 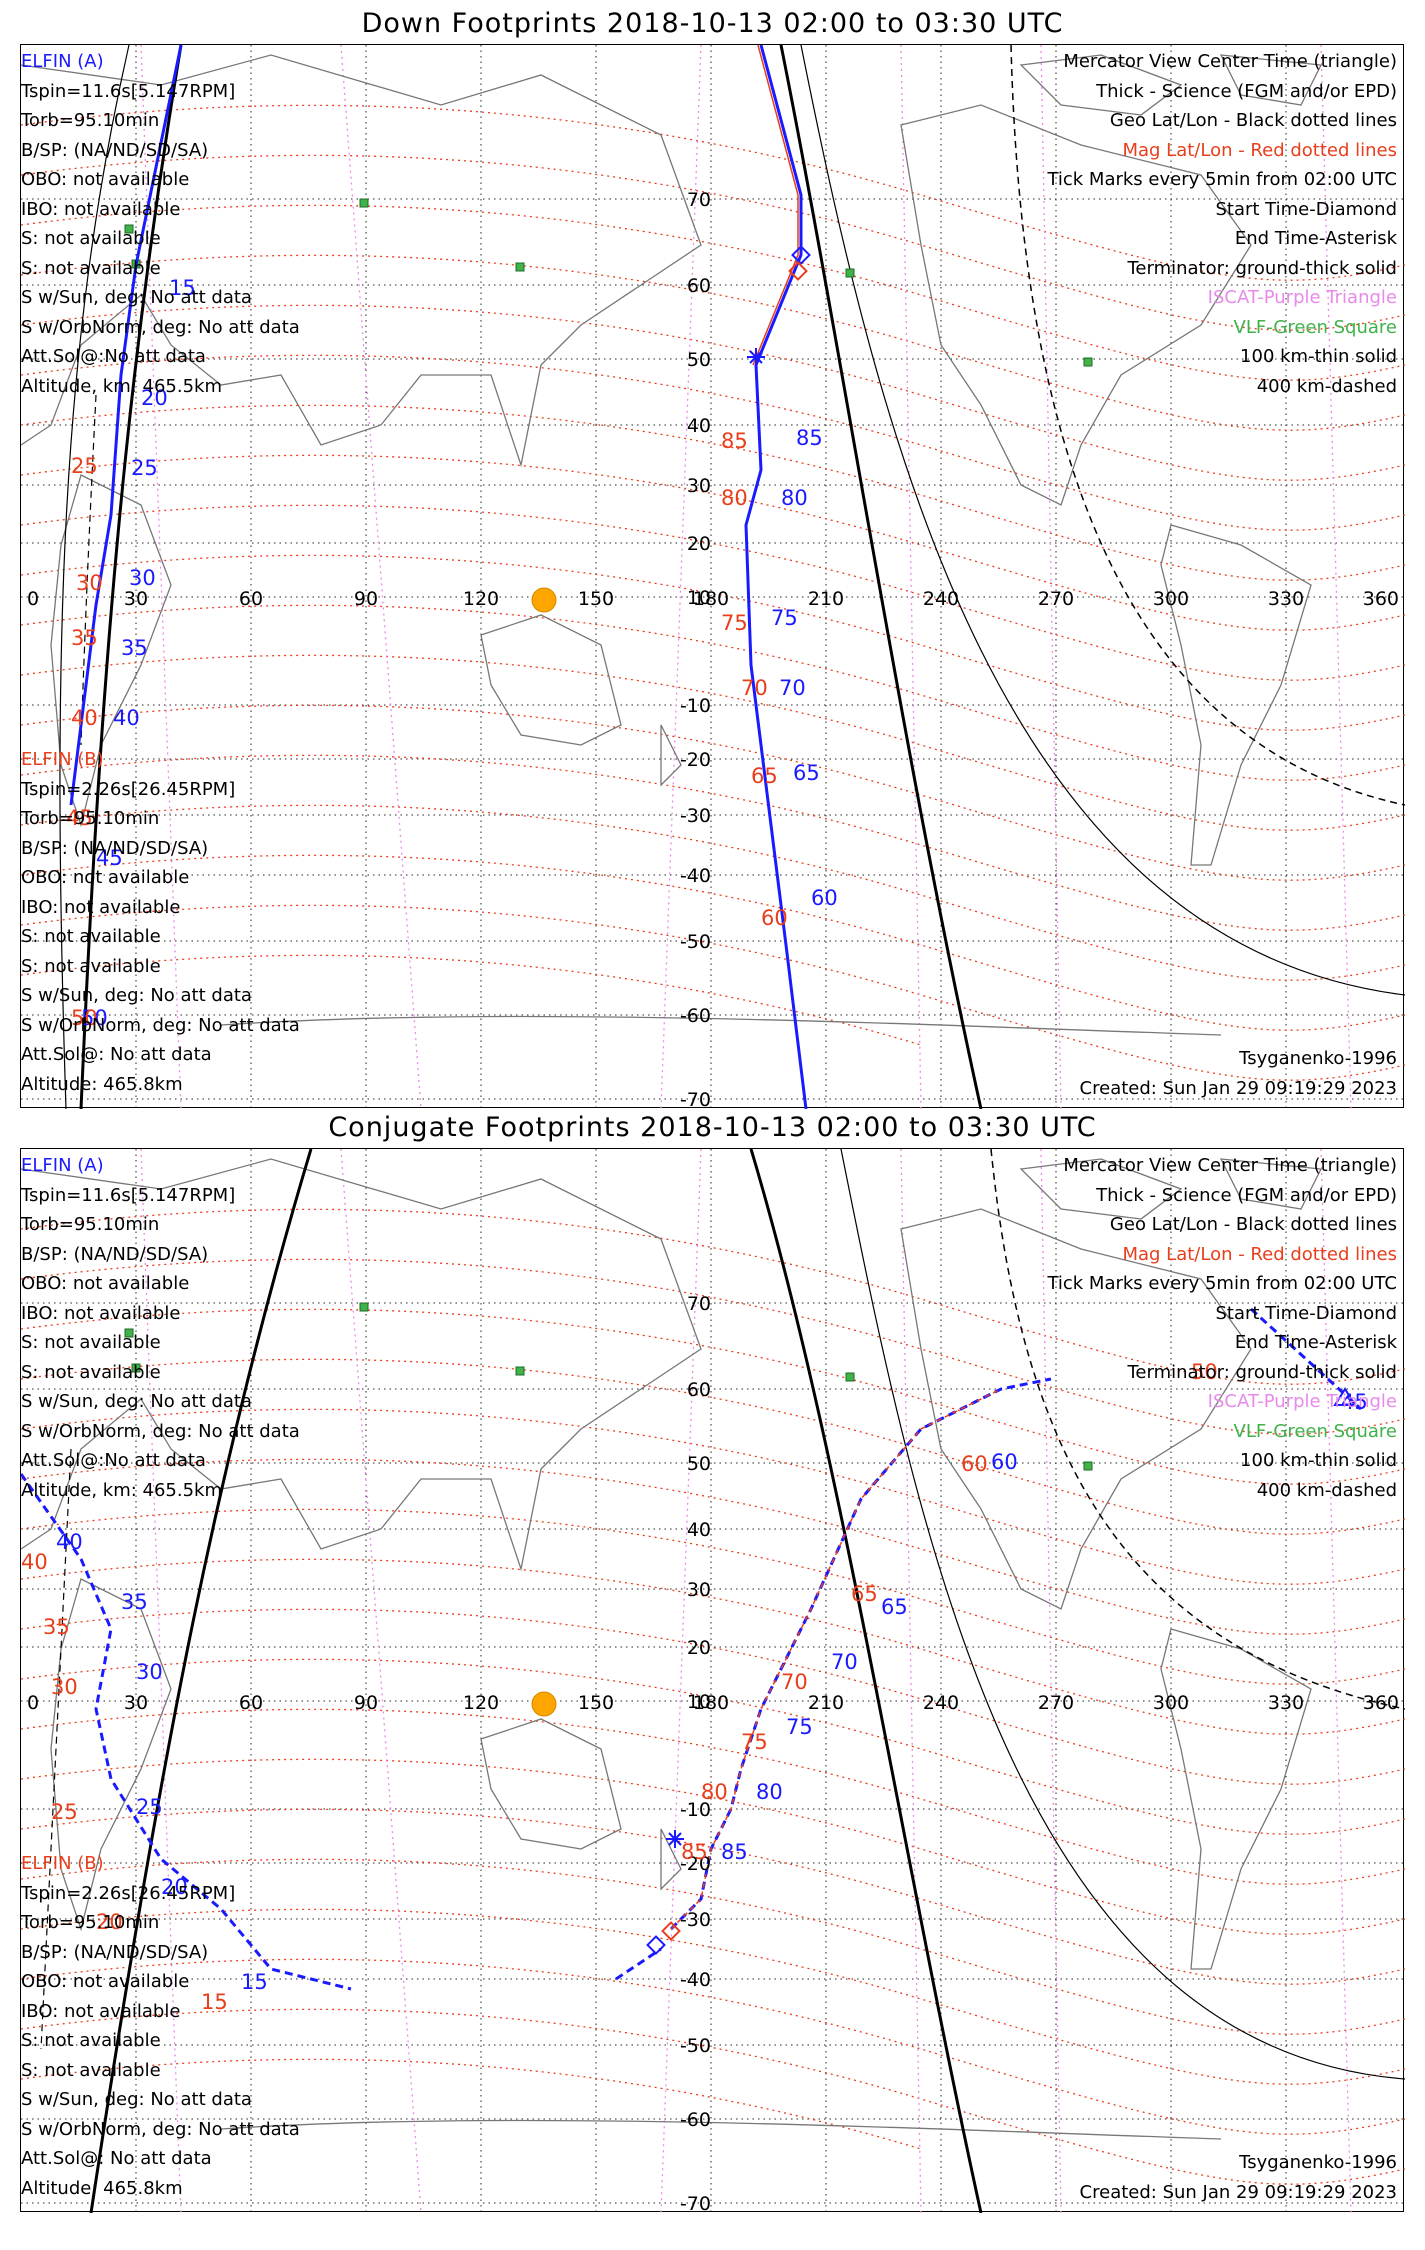 I want to click on created-timestamp: Created: Sun Jan 29 09:19:29 2023, so click(x=1238, y=2192).